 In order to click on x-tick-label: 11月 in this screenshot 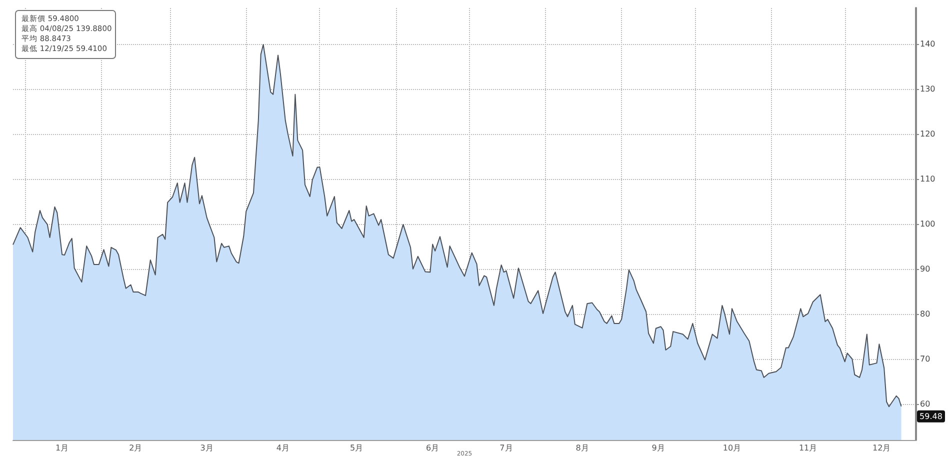, I will do `click(808, 448)`.